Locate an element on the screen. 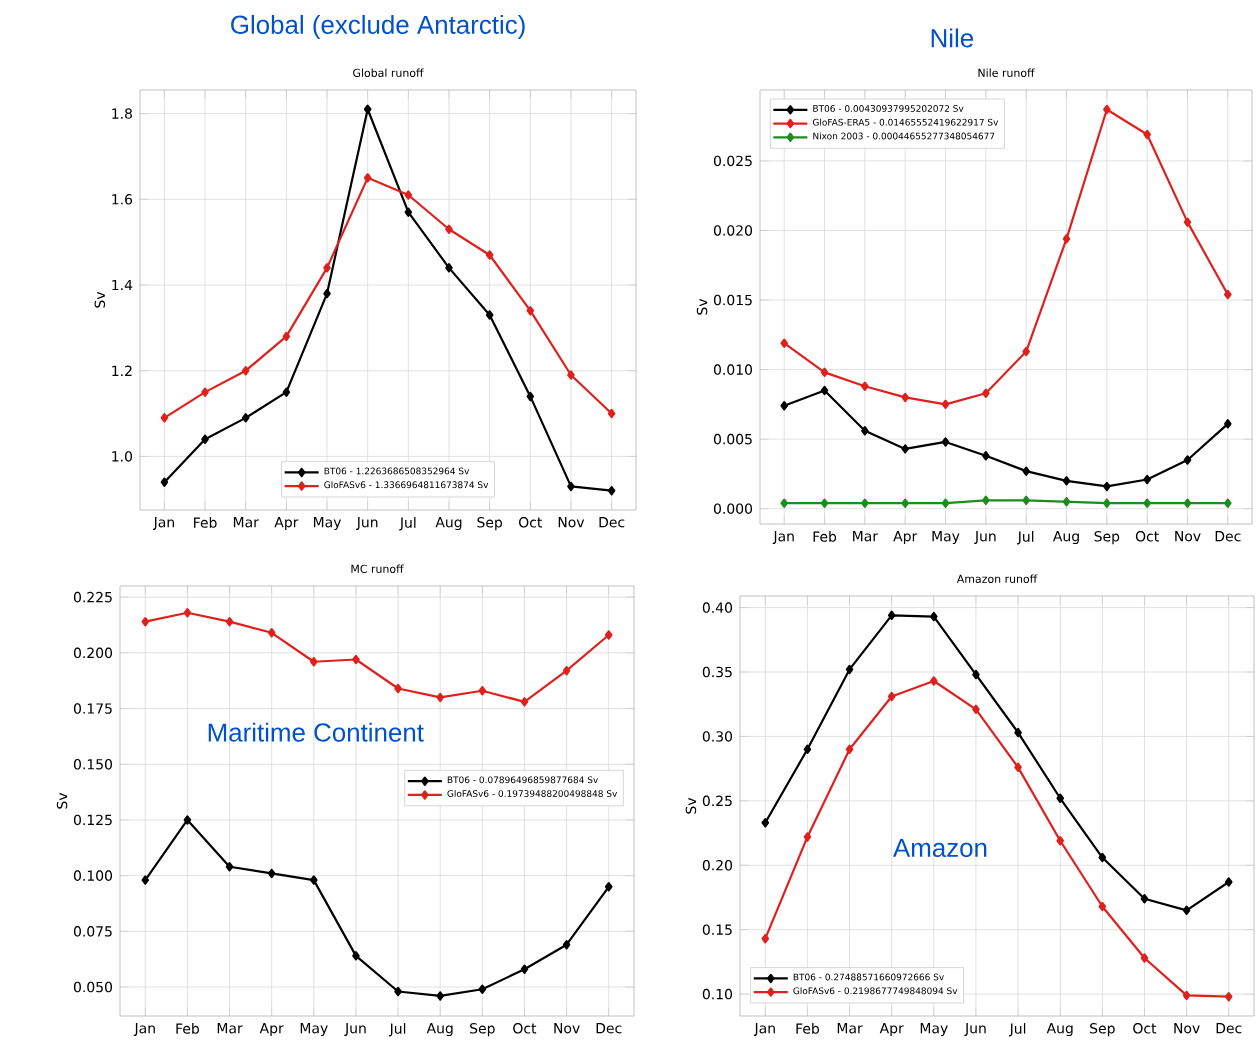  annotation: Amazon is located at coordinates (940, 848).